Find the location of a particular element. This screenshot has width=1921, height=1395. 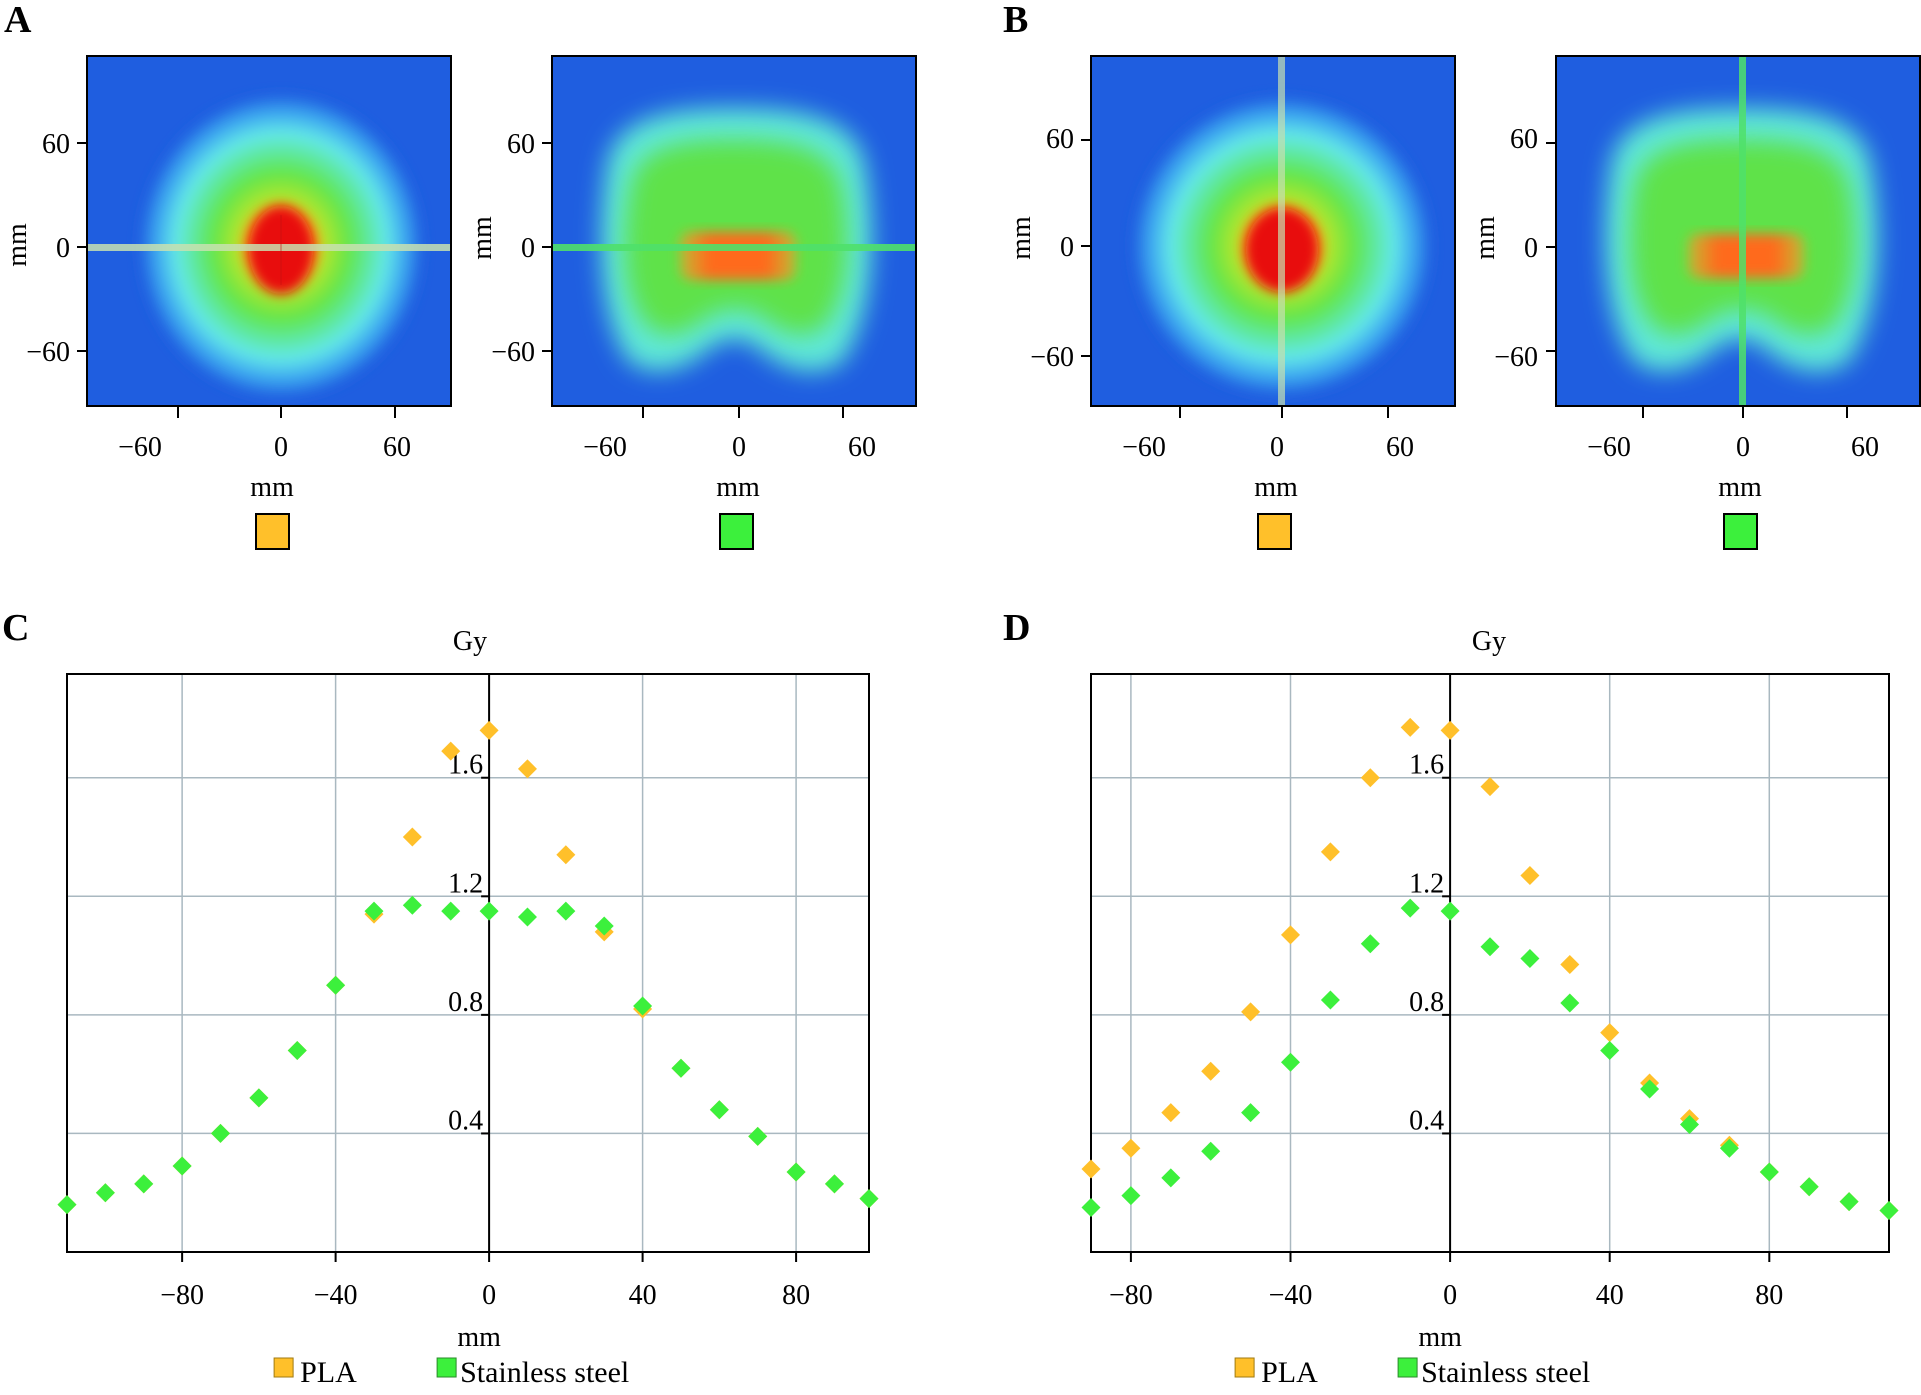

panel-letter-a: A is located at coordinates (18, 20).